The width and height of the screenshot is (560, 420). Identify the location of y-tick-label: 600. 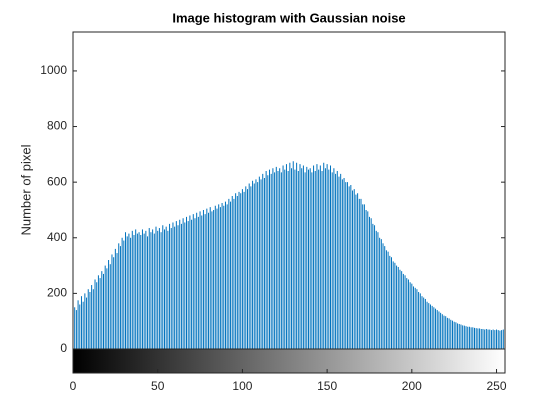
(57, 181).